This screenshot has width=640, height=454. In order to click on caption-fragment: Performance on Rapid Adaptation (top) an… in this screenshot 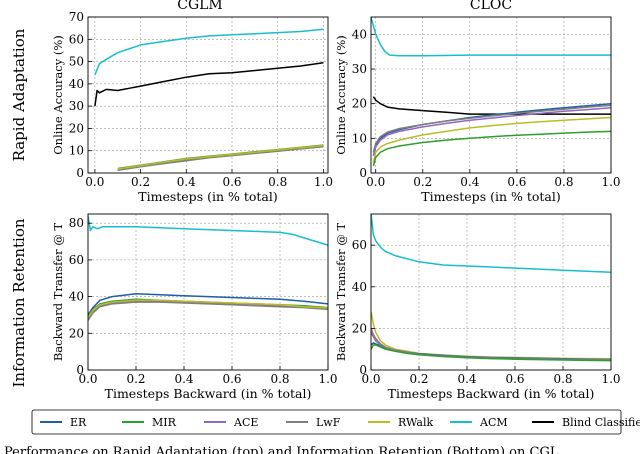, I will do `click(281, 449)`.